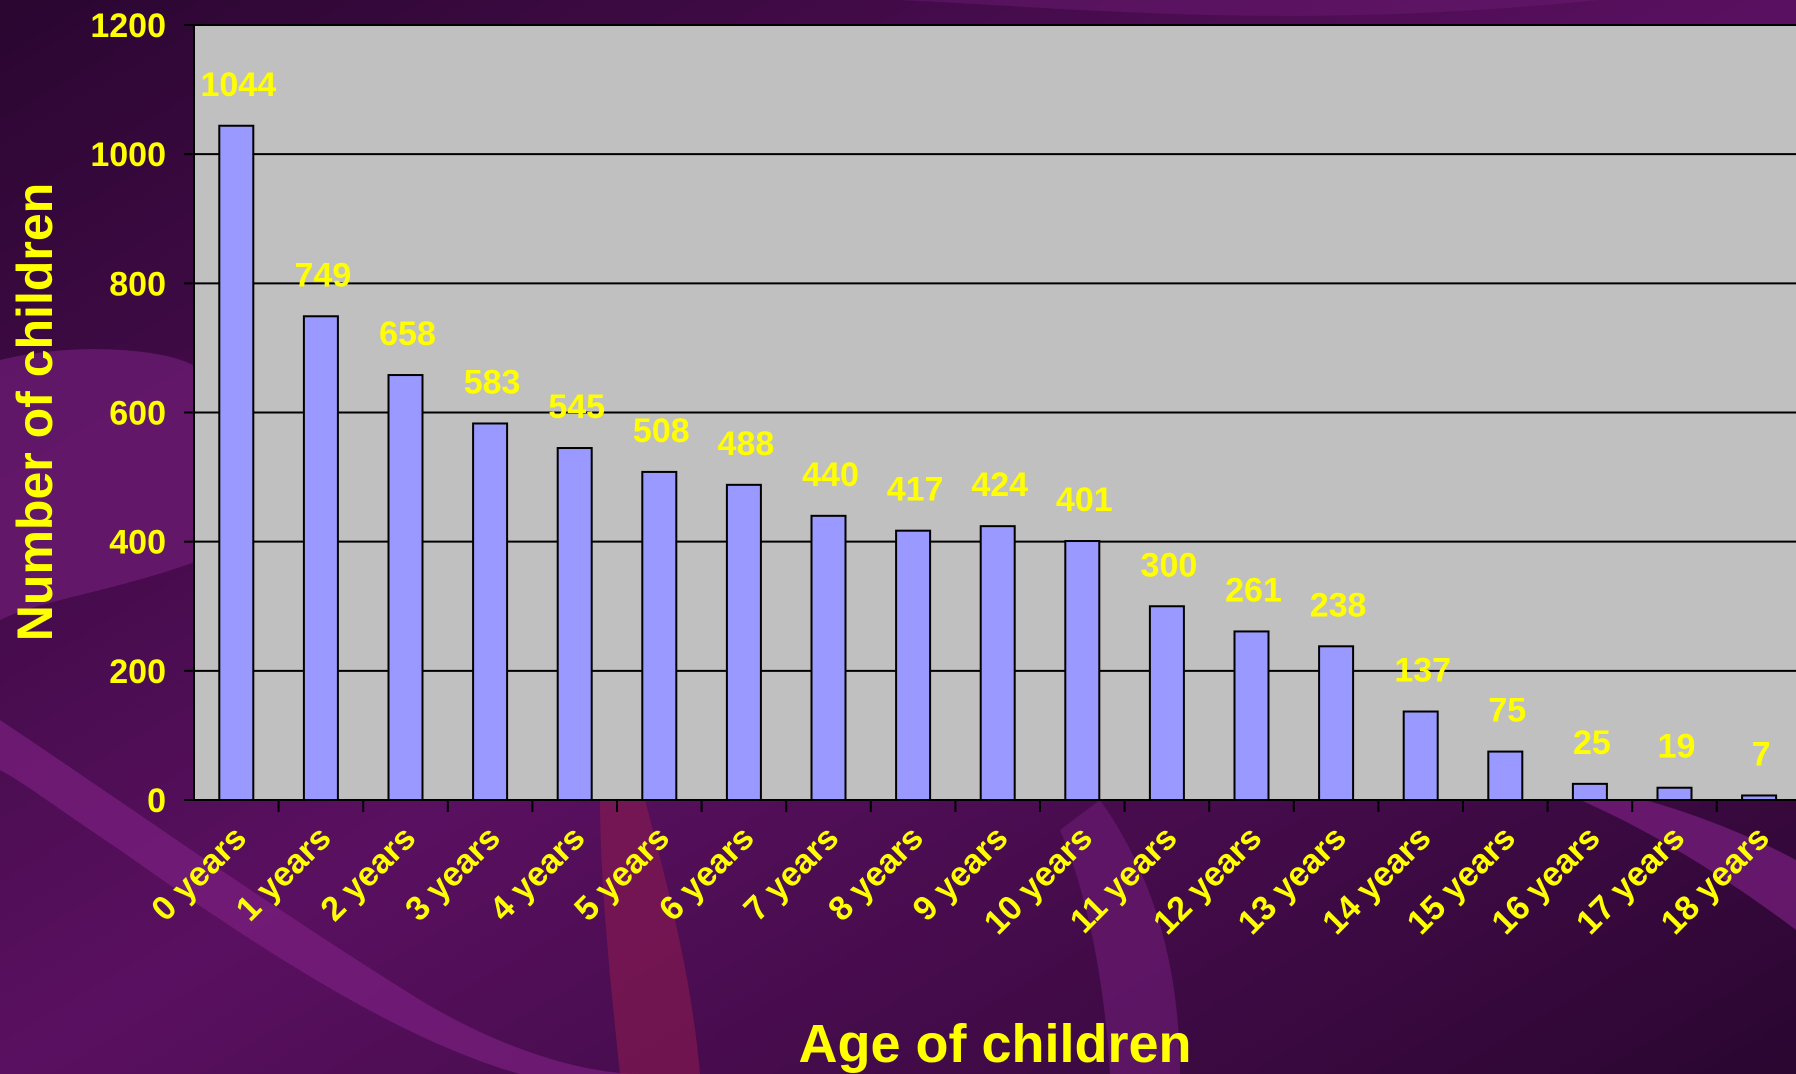  I want to click on bar-data-label: 417, so click(915, 490).